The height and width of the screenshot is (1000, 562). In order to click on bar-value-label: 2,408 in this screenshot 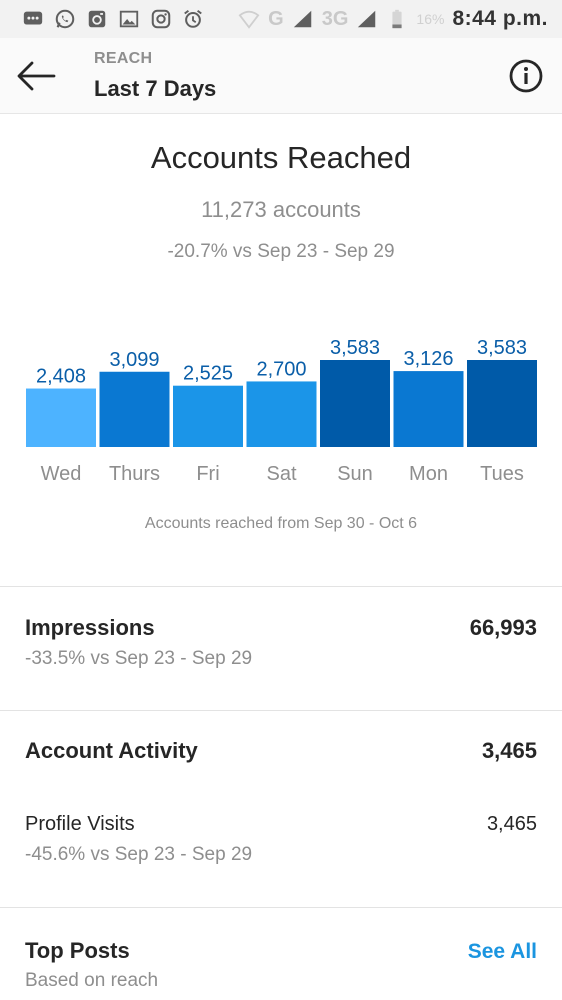, I will do `click(61, 377)`.